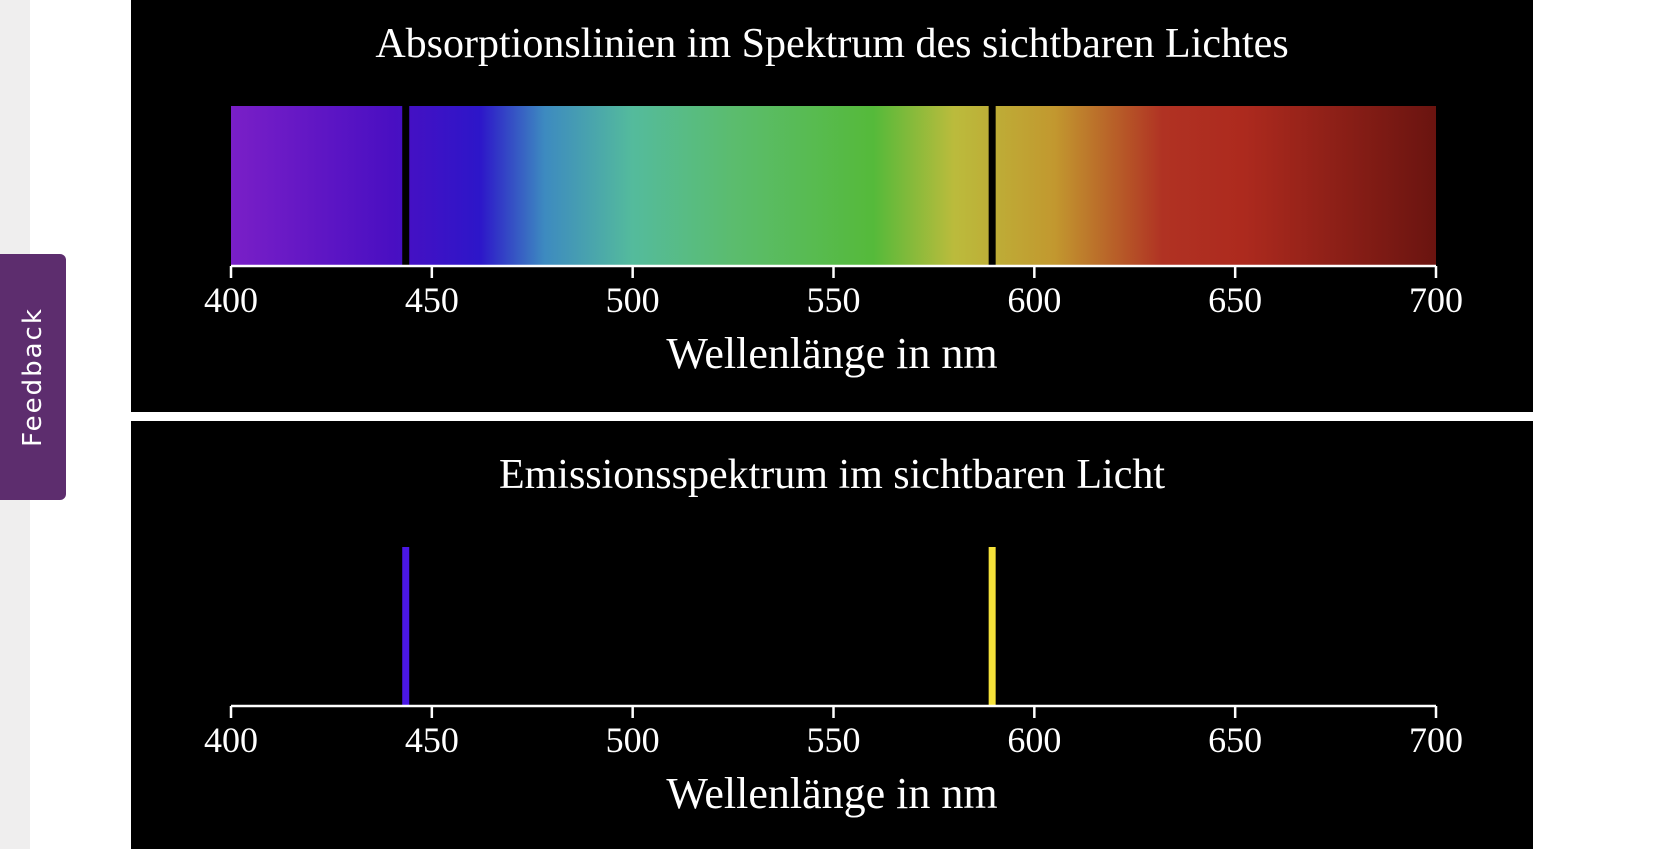 The image size is (1674, 849). I want to click on feedback-label: Feedback, so click(33, 377).